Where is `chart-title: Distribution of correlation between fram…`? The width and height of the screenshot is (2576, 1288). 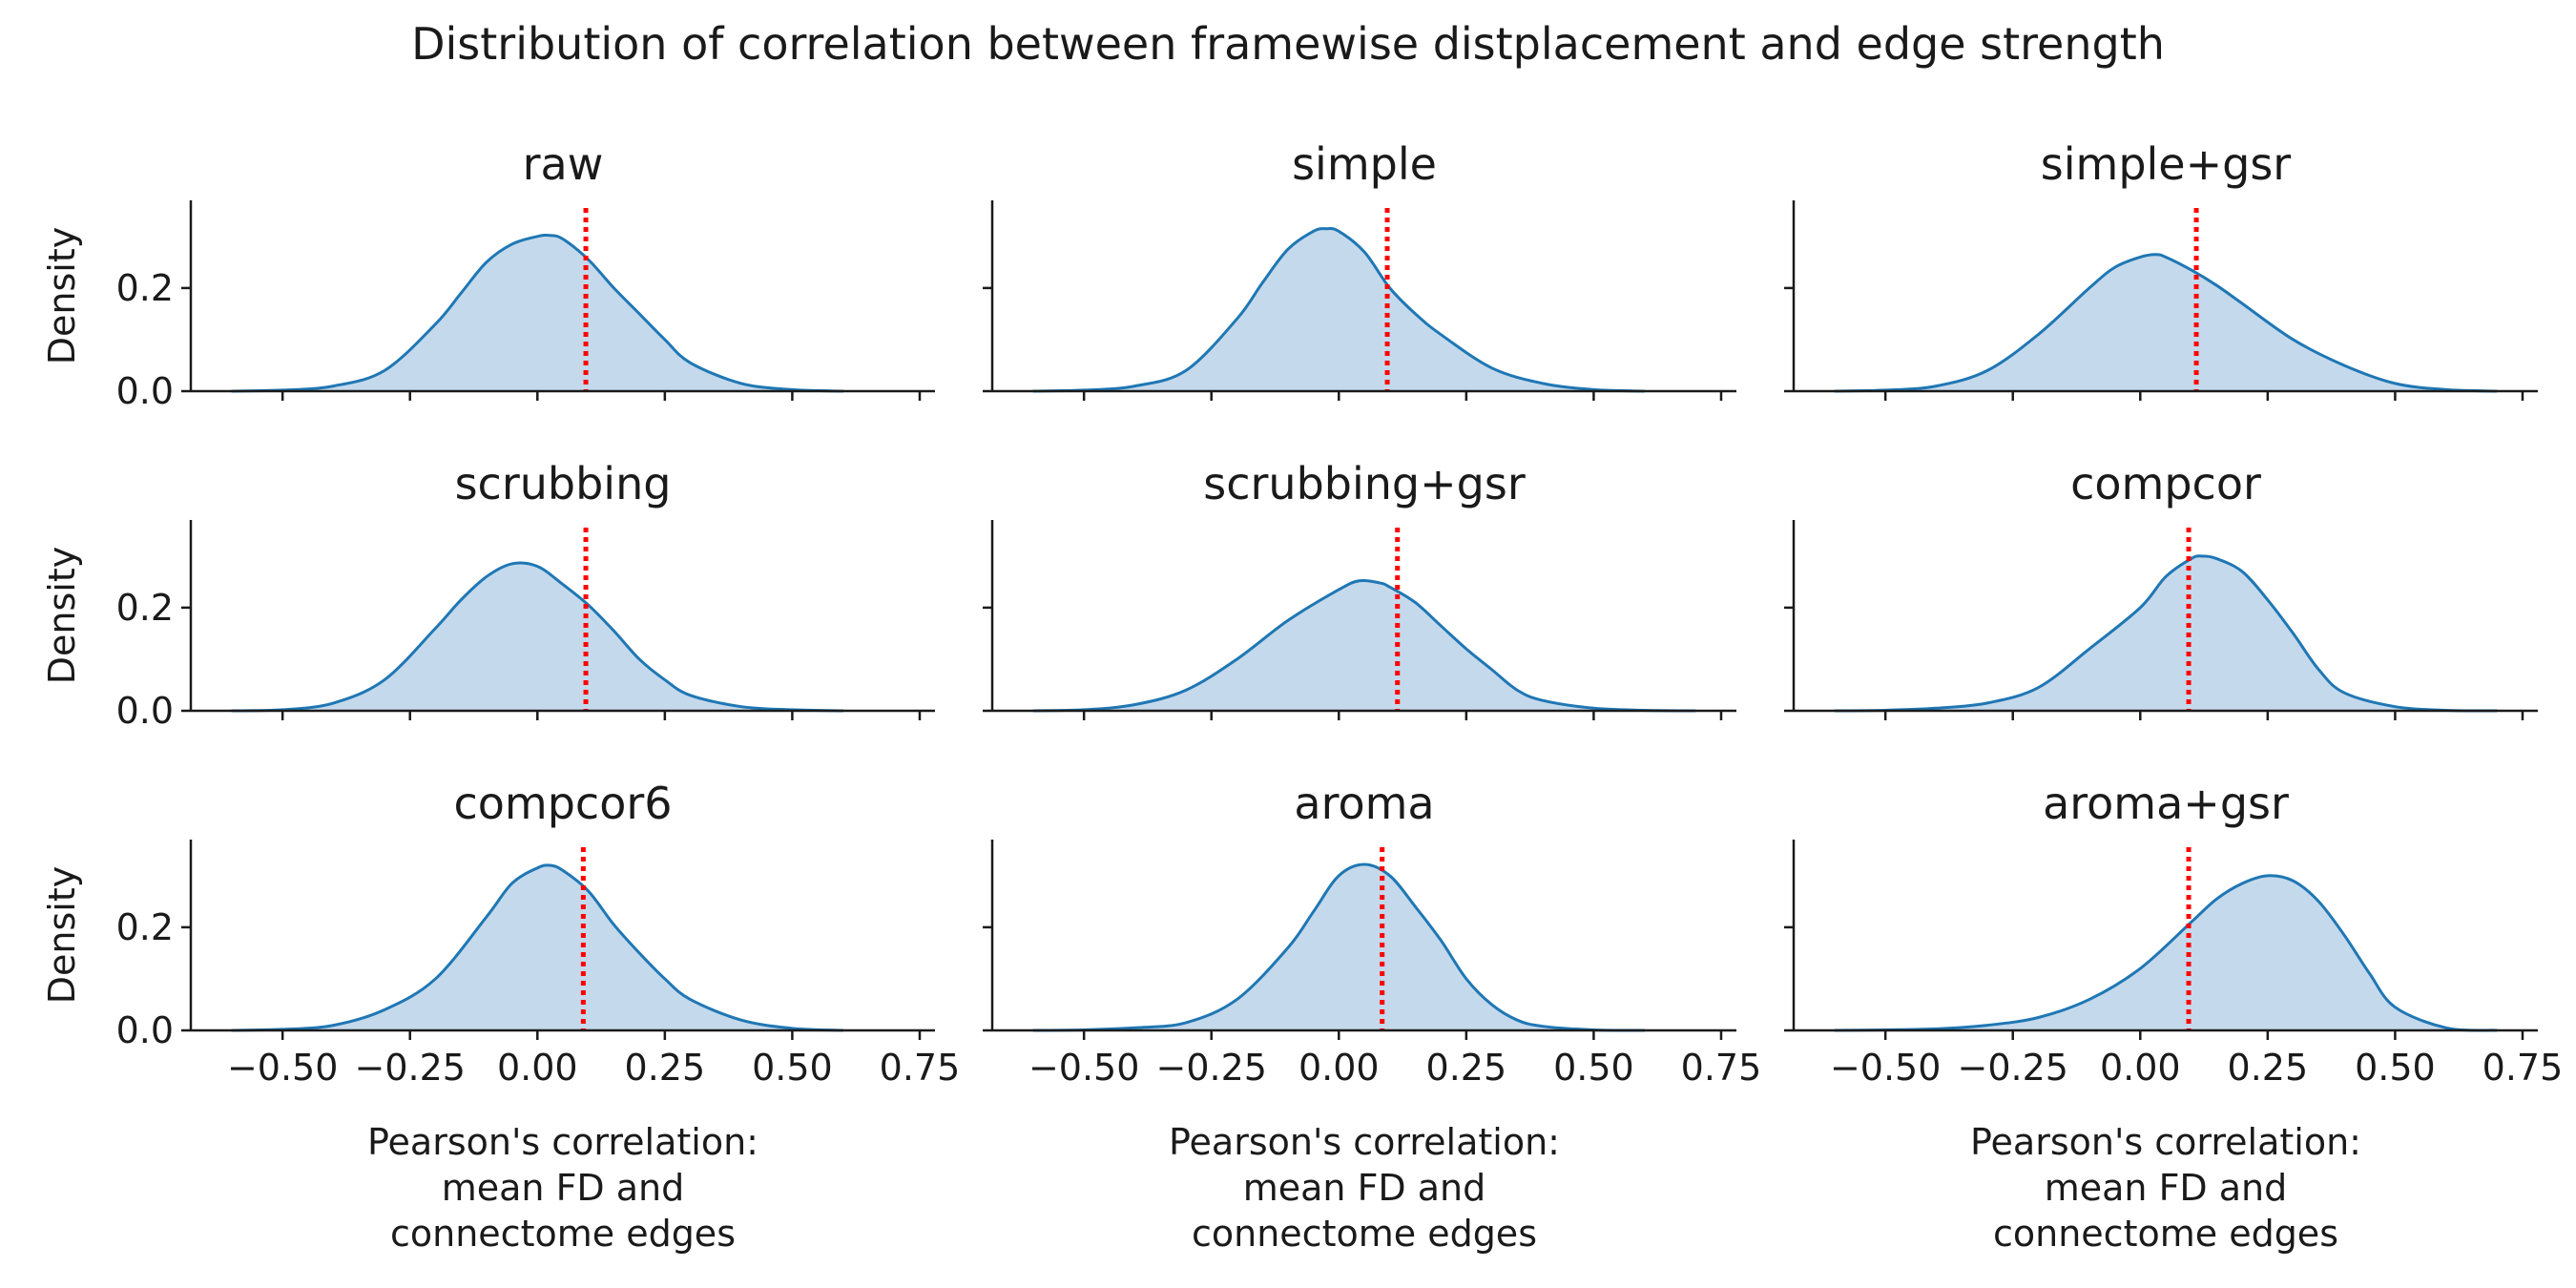 chart-title: Distribution of correlation between fram… is located at coordinates (1288, 44).